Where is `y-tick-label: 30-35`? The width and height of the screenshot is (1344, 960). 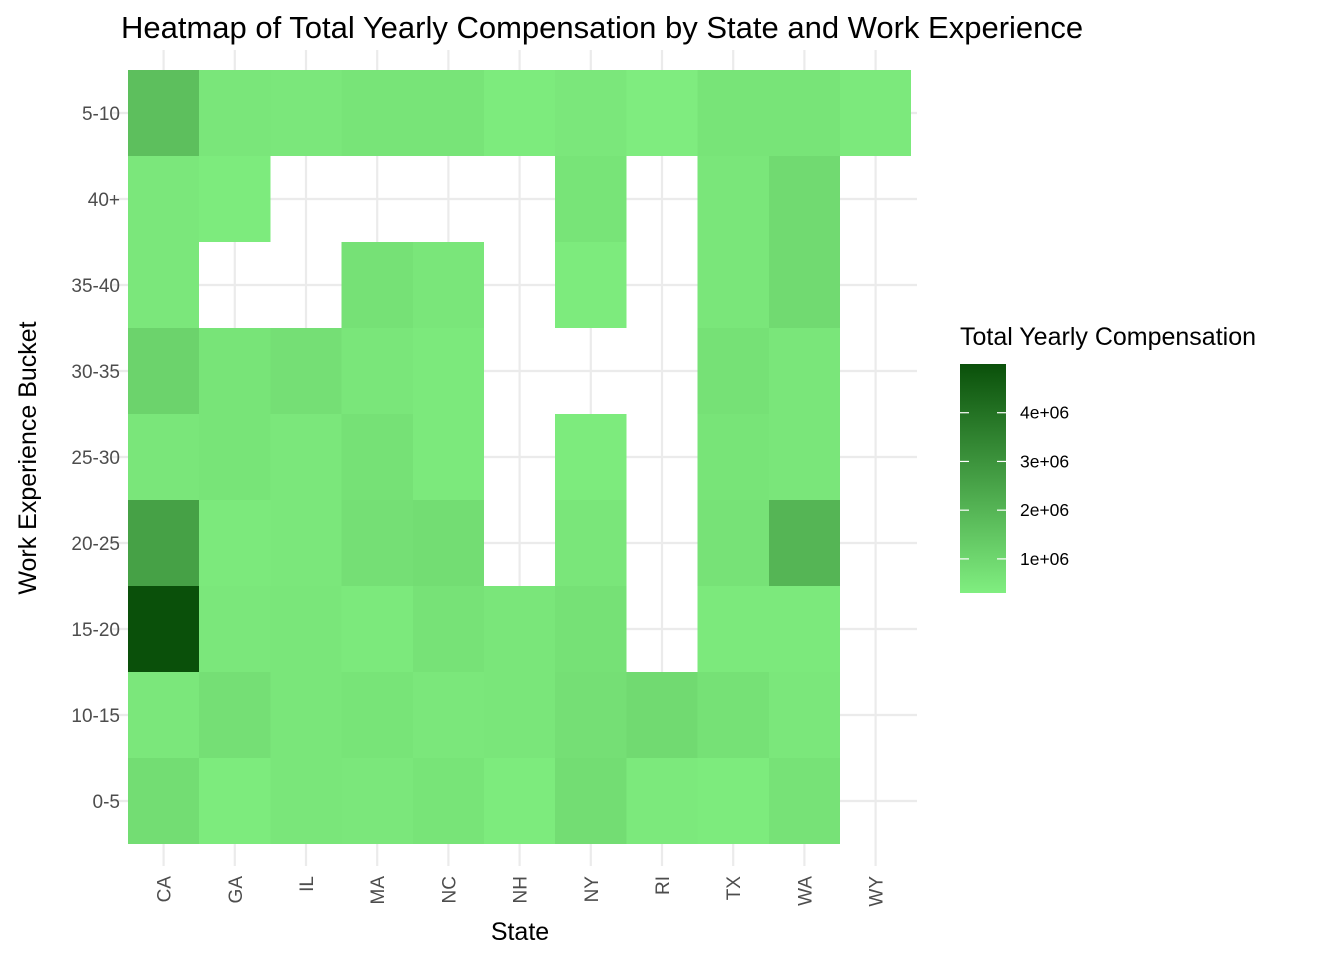
y-tick-label: 30-35 is located at coordinates (95, 372).